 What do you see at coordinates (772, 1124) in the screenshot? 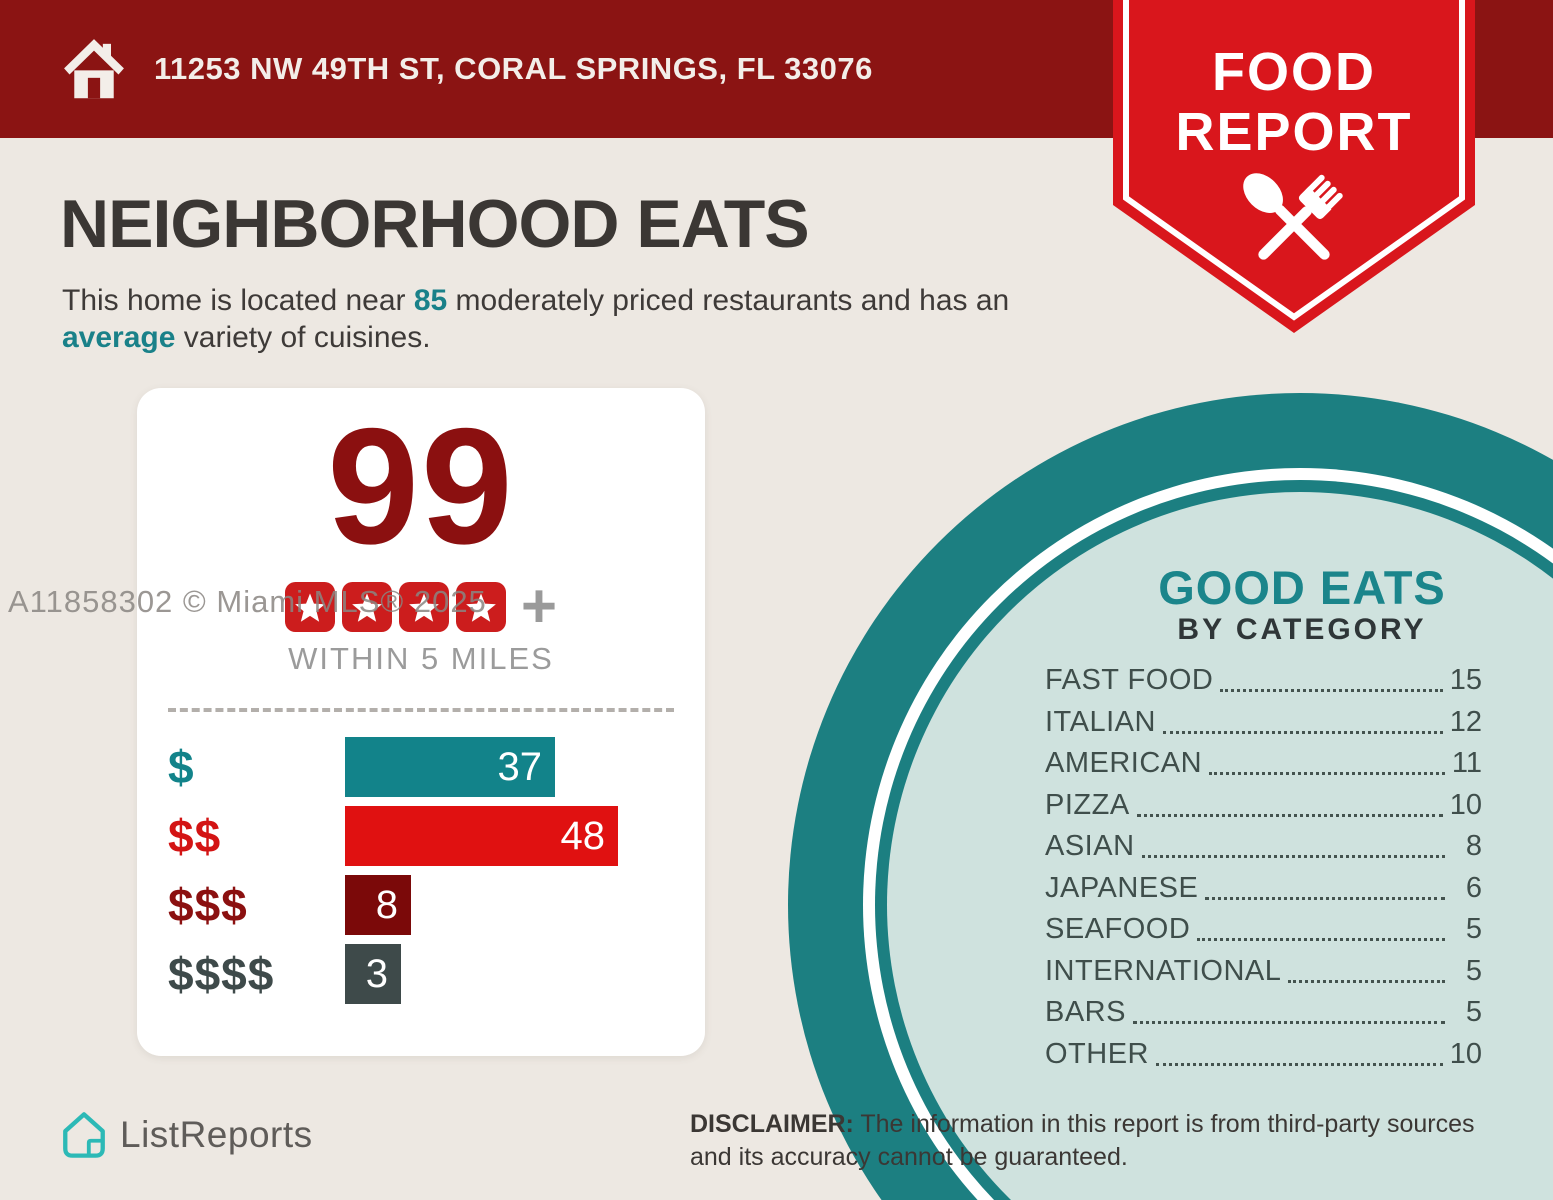
I see `disclaimer-label: DISCLAIMER:` at bounding box center [772, 1124].